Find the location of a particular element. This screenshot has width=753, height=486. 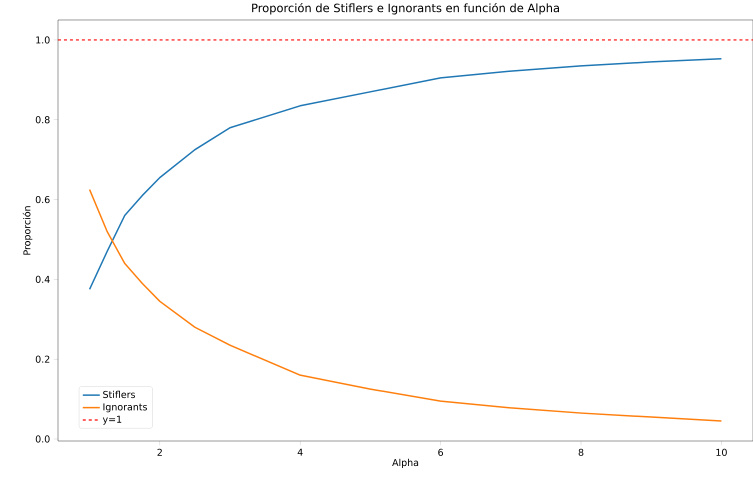

y-tick-label: 0.0 is located at coordinates (43, 439).